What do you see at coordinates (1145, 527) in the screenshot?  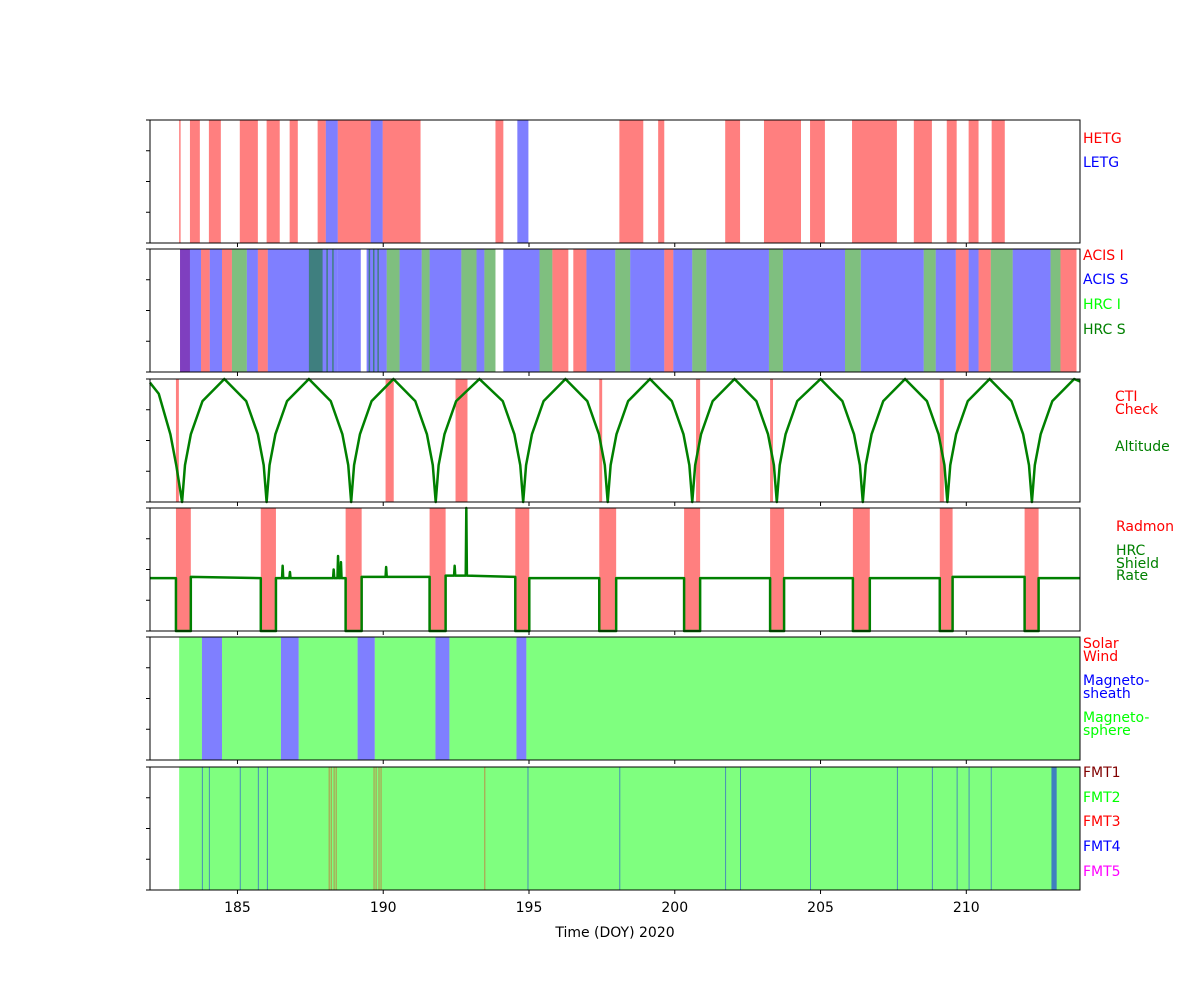 I see `legend-entry: Radmon` at bounding box center [1145, 527].